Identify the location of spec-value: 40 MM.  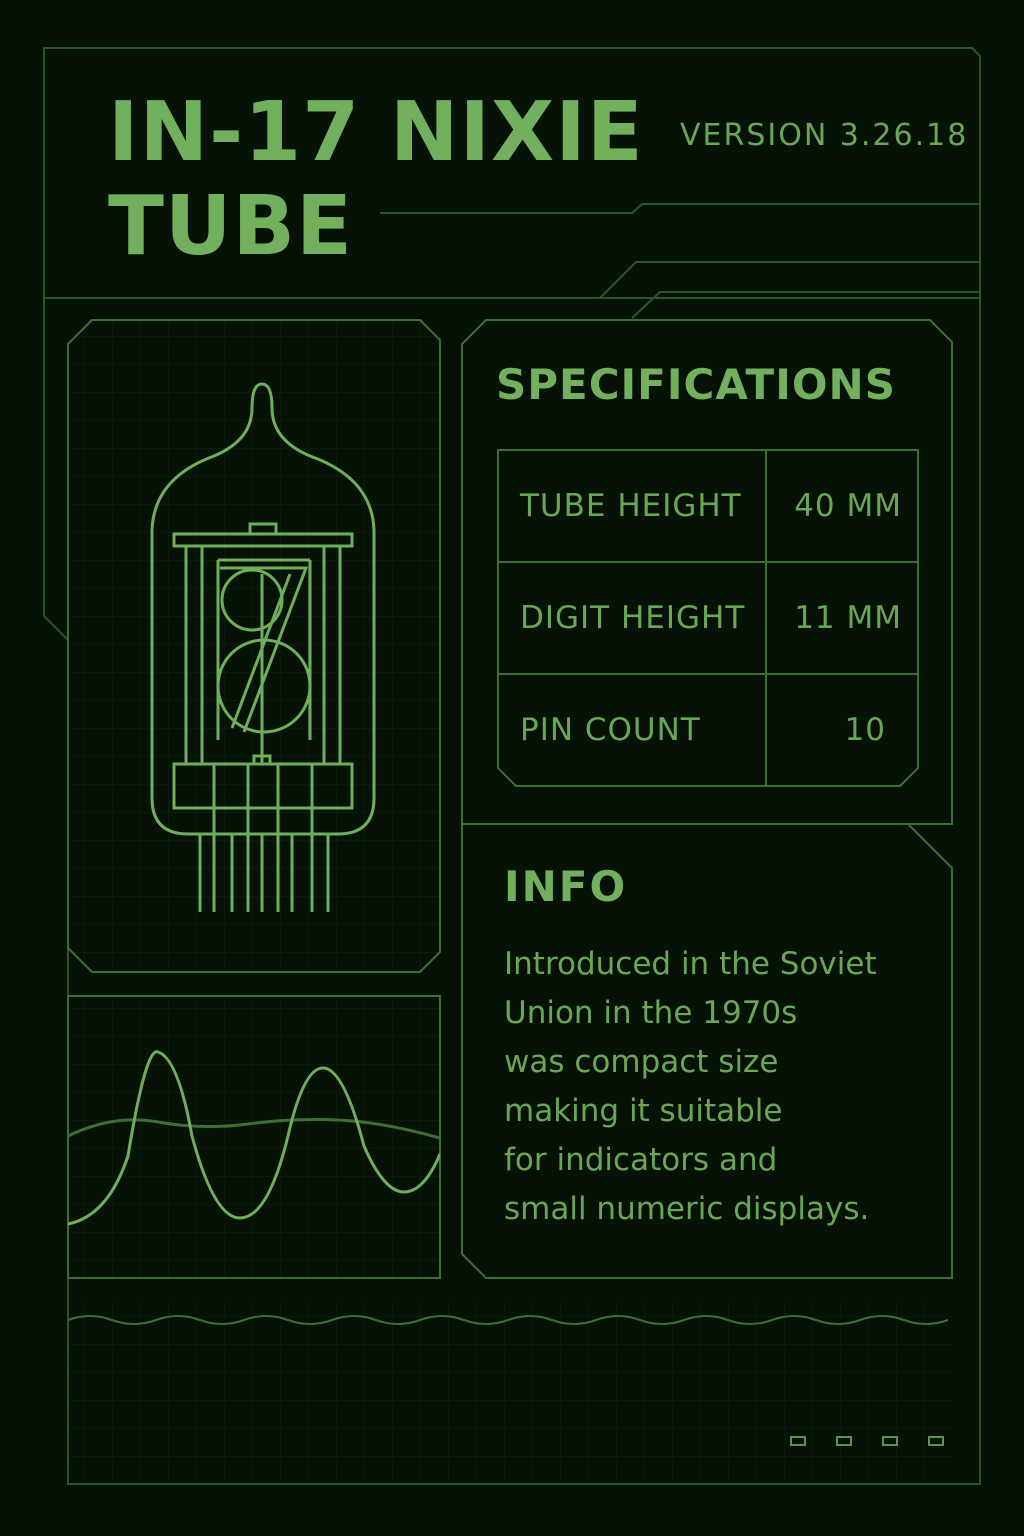
(848, 506).